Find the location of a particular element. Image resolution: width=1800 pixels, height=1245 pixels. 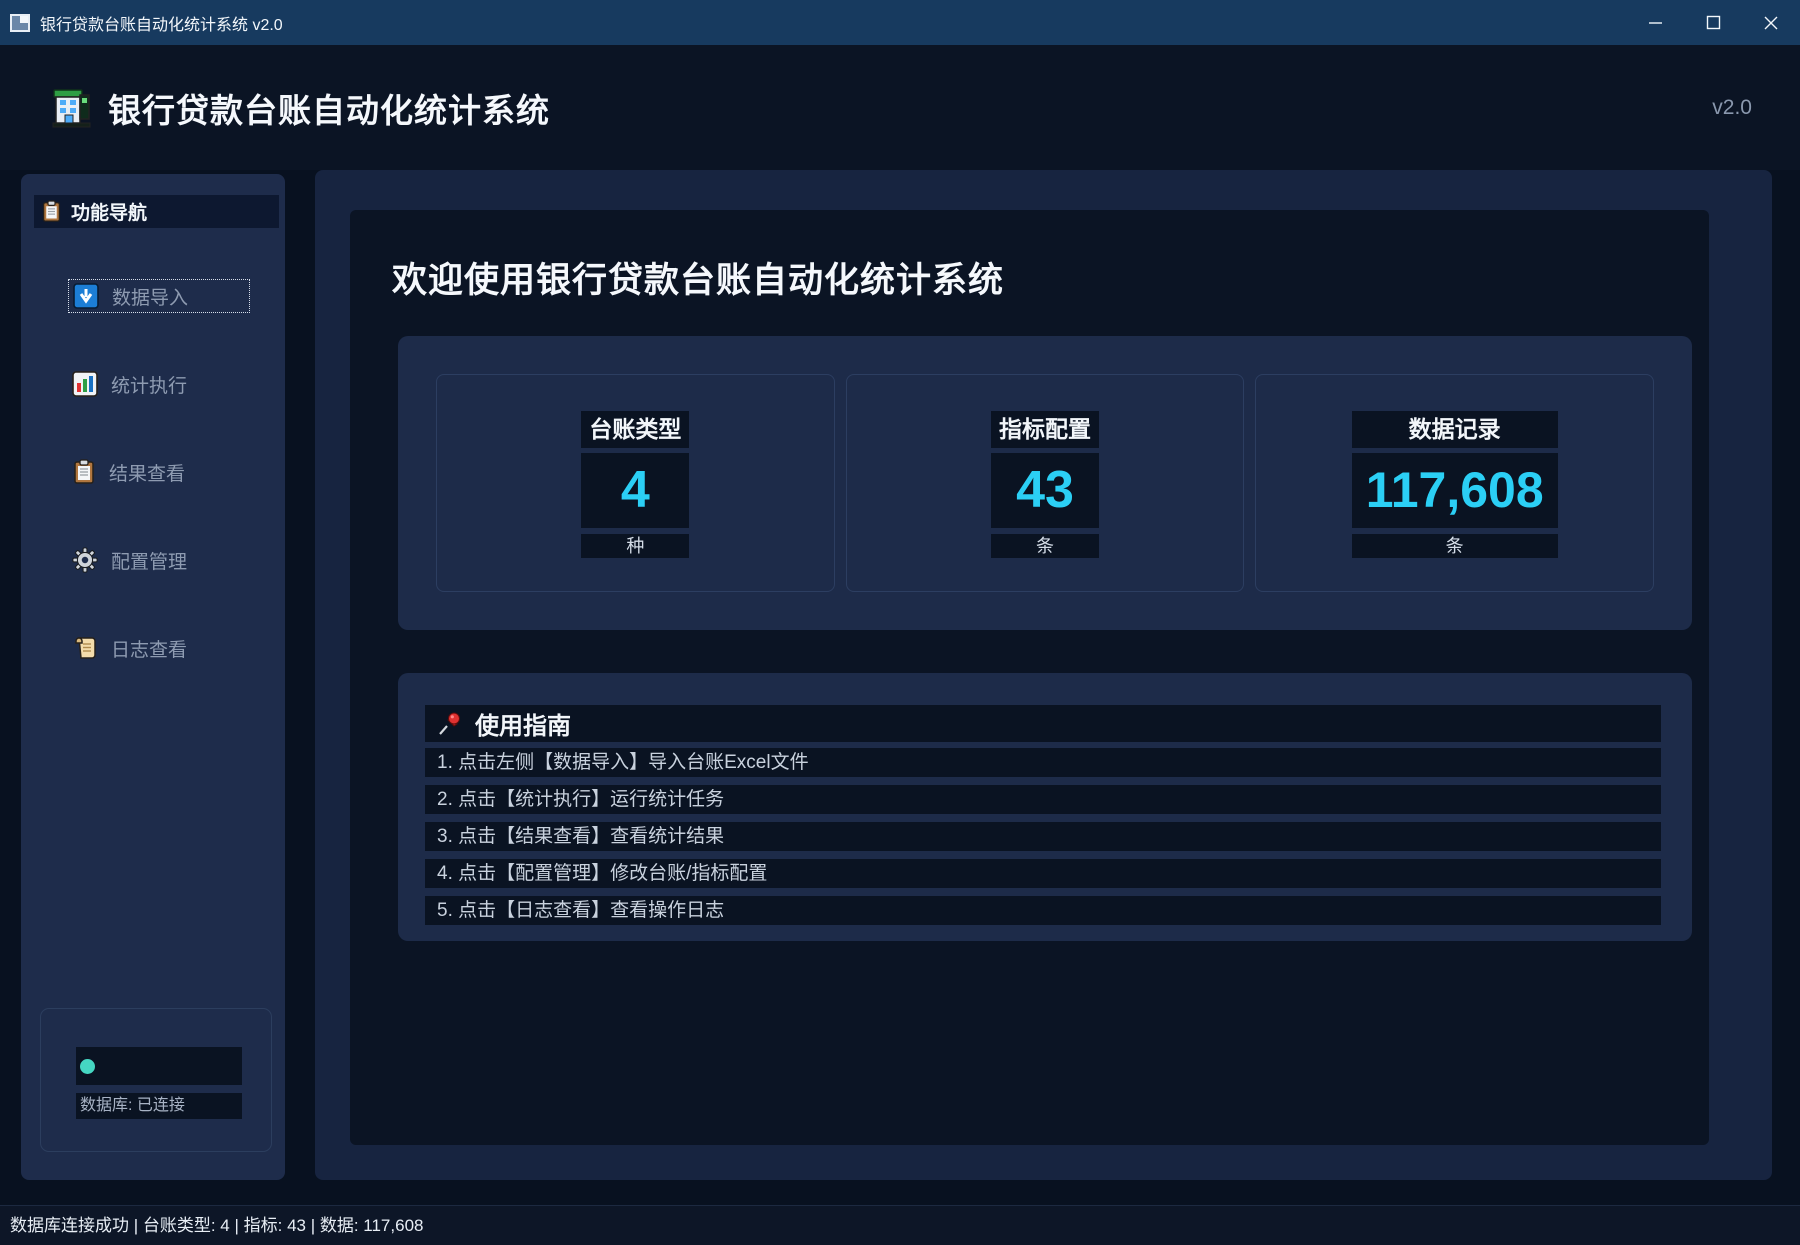

guide-step-4: 4. 点击【配置管理】修改台账/指标配置 is located at coordinates (1043, 873).